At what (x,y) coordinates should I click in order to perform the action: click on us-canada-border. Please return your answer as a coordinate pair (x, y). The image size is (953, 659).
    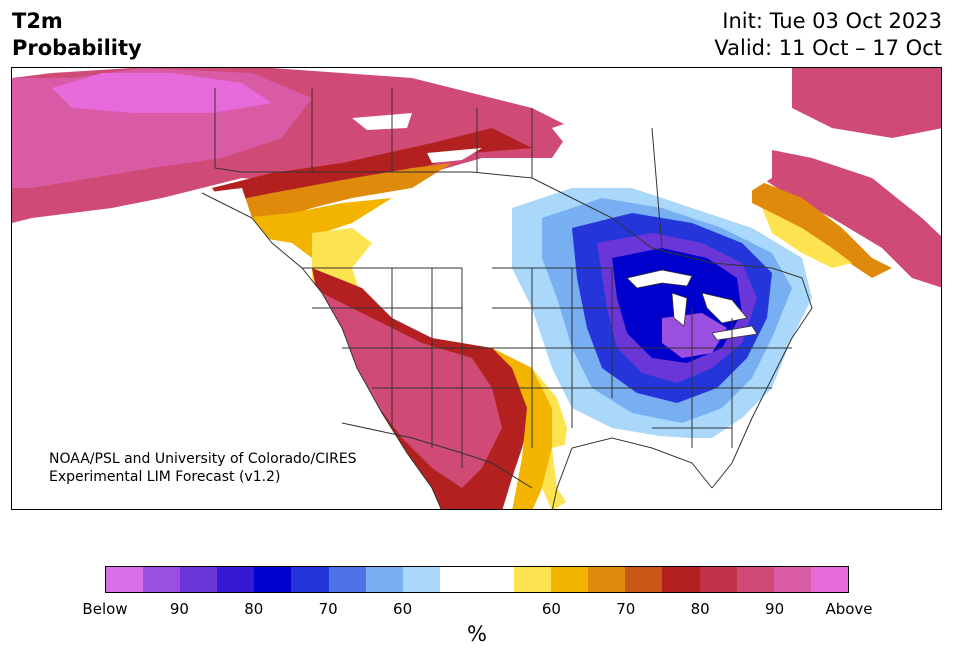
    Looking at the image, I should click on (522, 225).